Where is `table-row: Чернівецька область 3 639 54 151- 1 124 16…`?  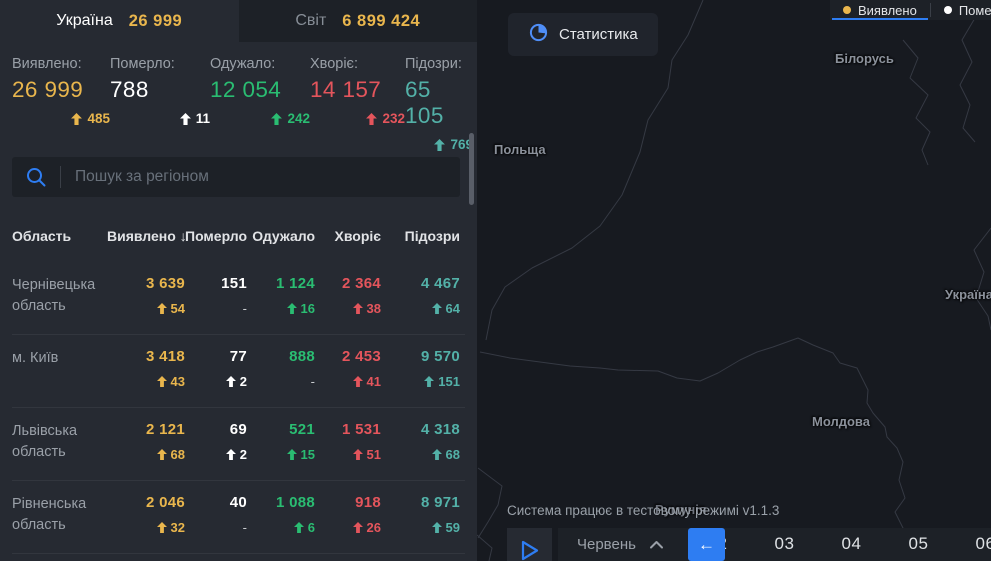
table-row: Чернівецька область 3 639 54 151- 1 124 16… is located at coordinates (238, 298).